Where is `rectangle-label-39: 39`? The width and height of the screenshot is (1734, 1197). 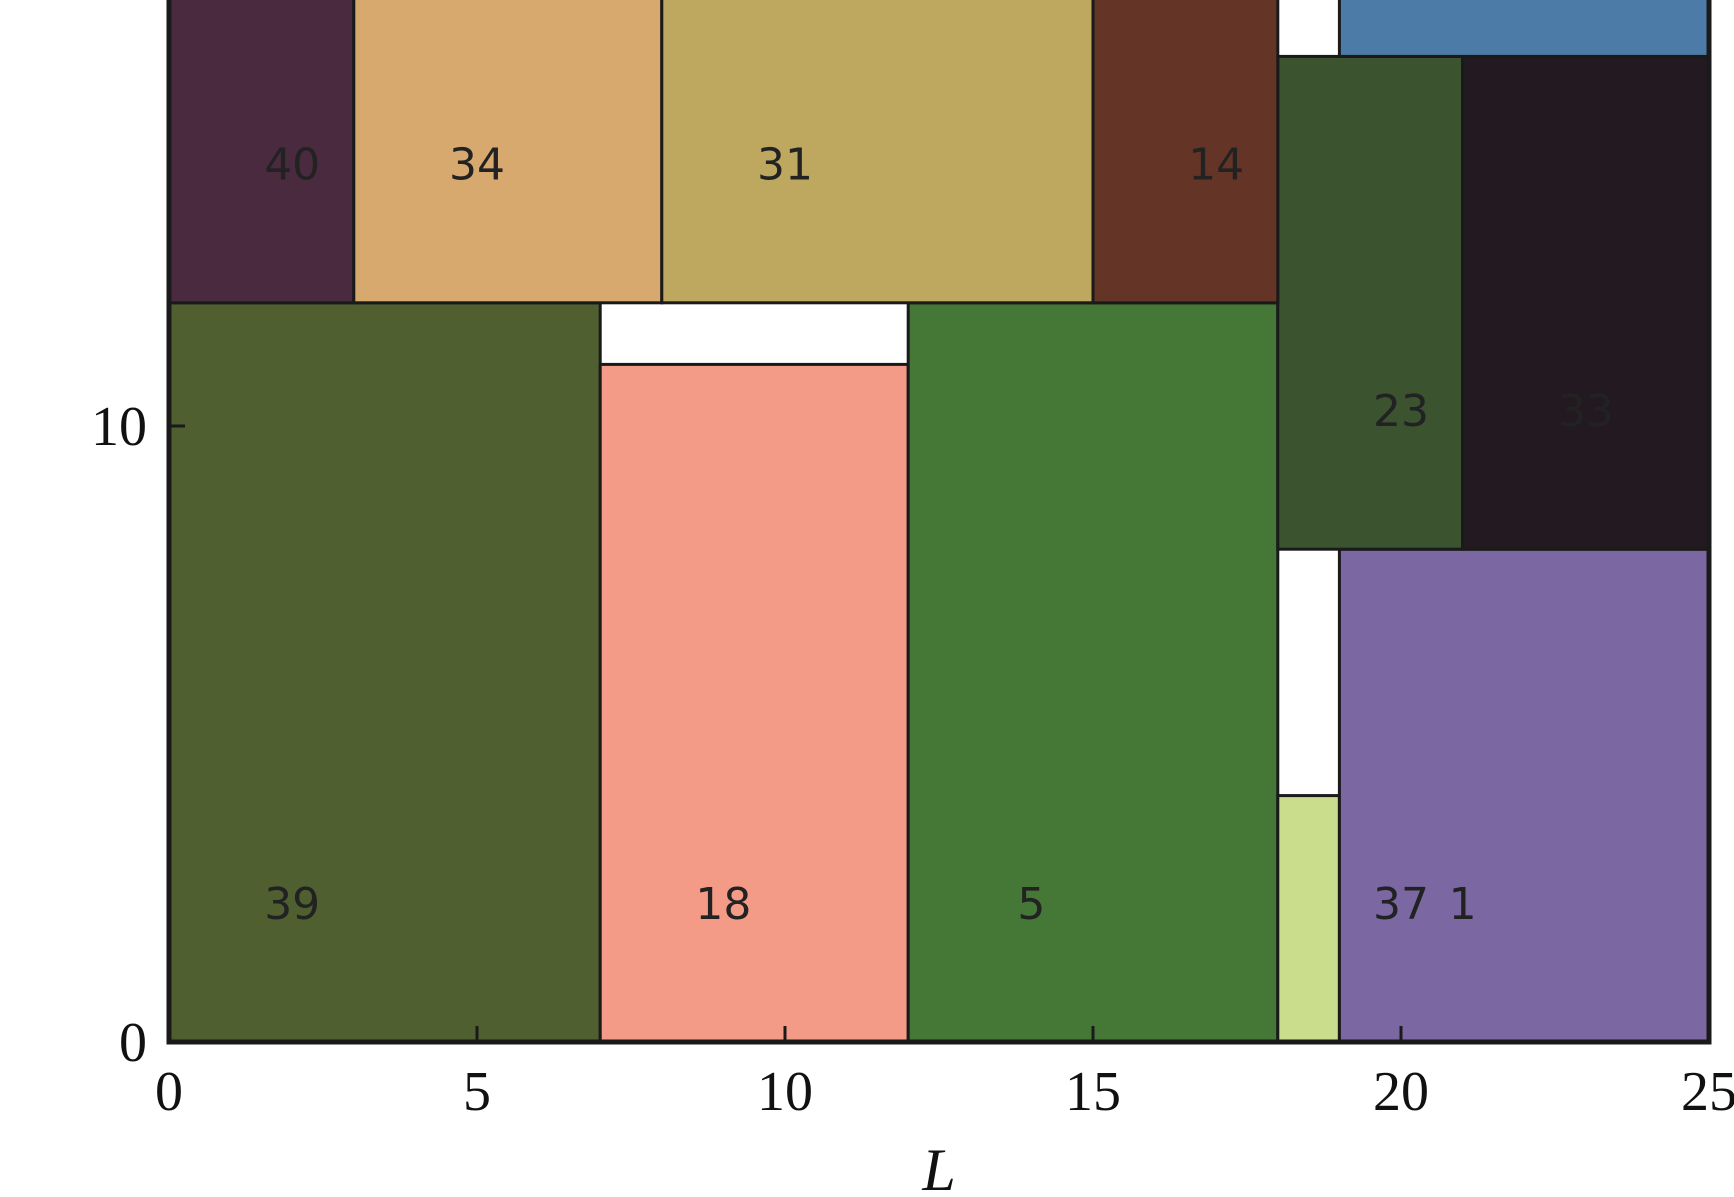 rectangle-label-39: 39 is located at coordinates (292, 904).